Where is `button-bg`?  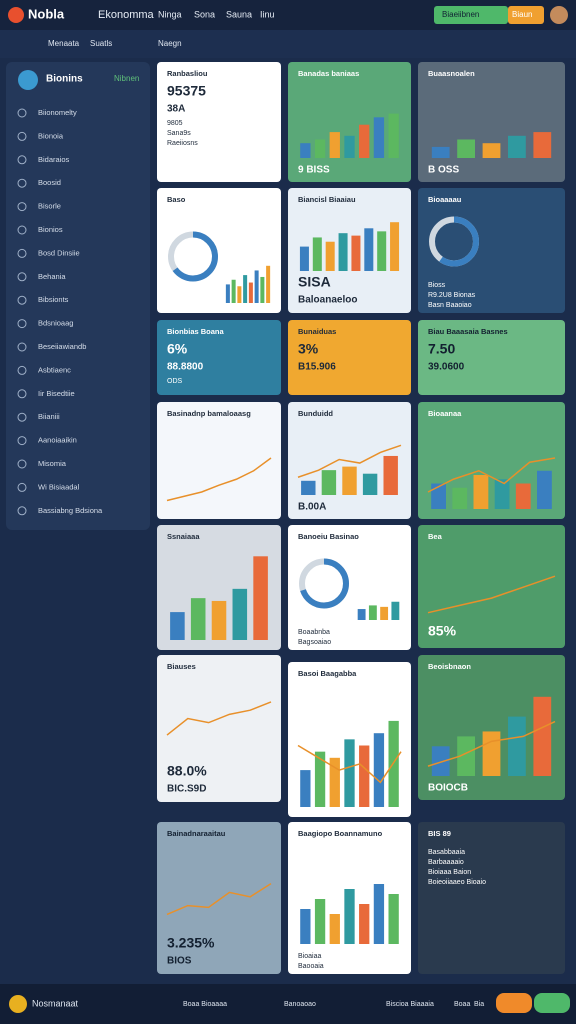
button-bg is located at coordinates (471, 15).